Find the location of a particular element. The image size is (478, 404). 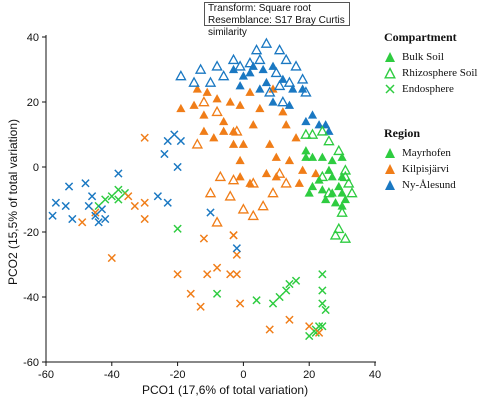

y-axis-label: PCO2 (15,5% of total variation) is located at coordinates (13, 202).